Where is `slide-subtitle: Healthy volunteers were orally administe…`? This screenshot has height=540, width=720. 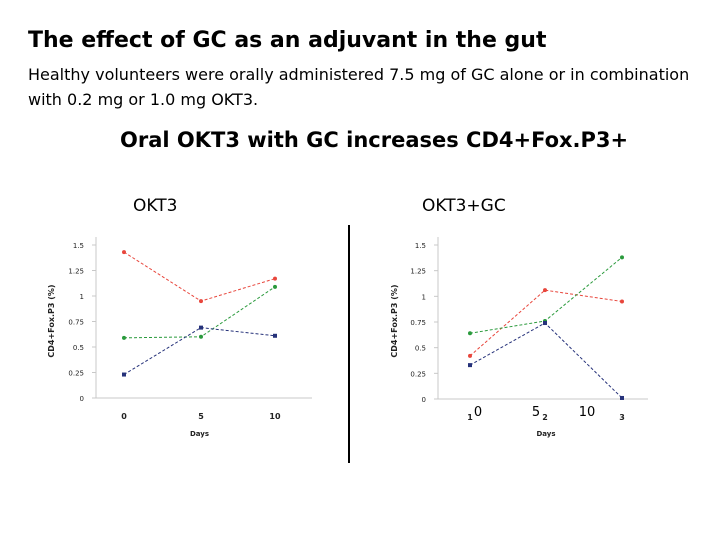
slide-subtitle: Healthy volunteers were orally administe… is located at coordinates (359, 87).